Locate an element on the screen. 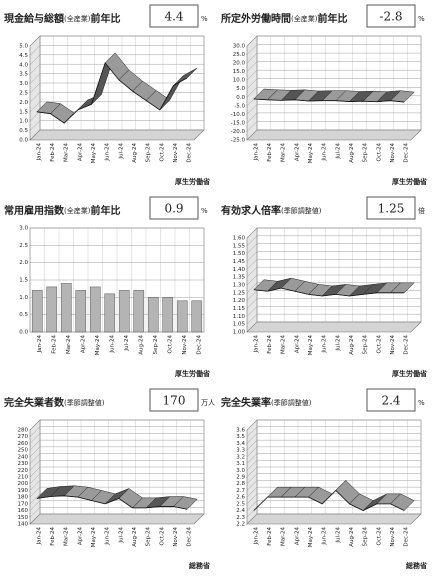  side-wall is located at coordinates (252, 88).